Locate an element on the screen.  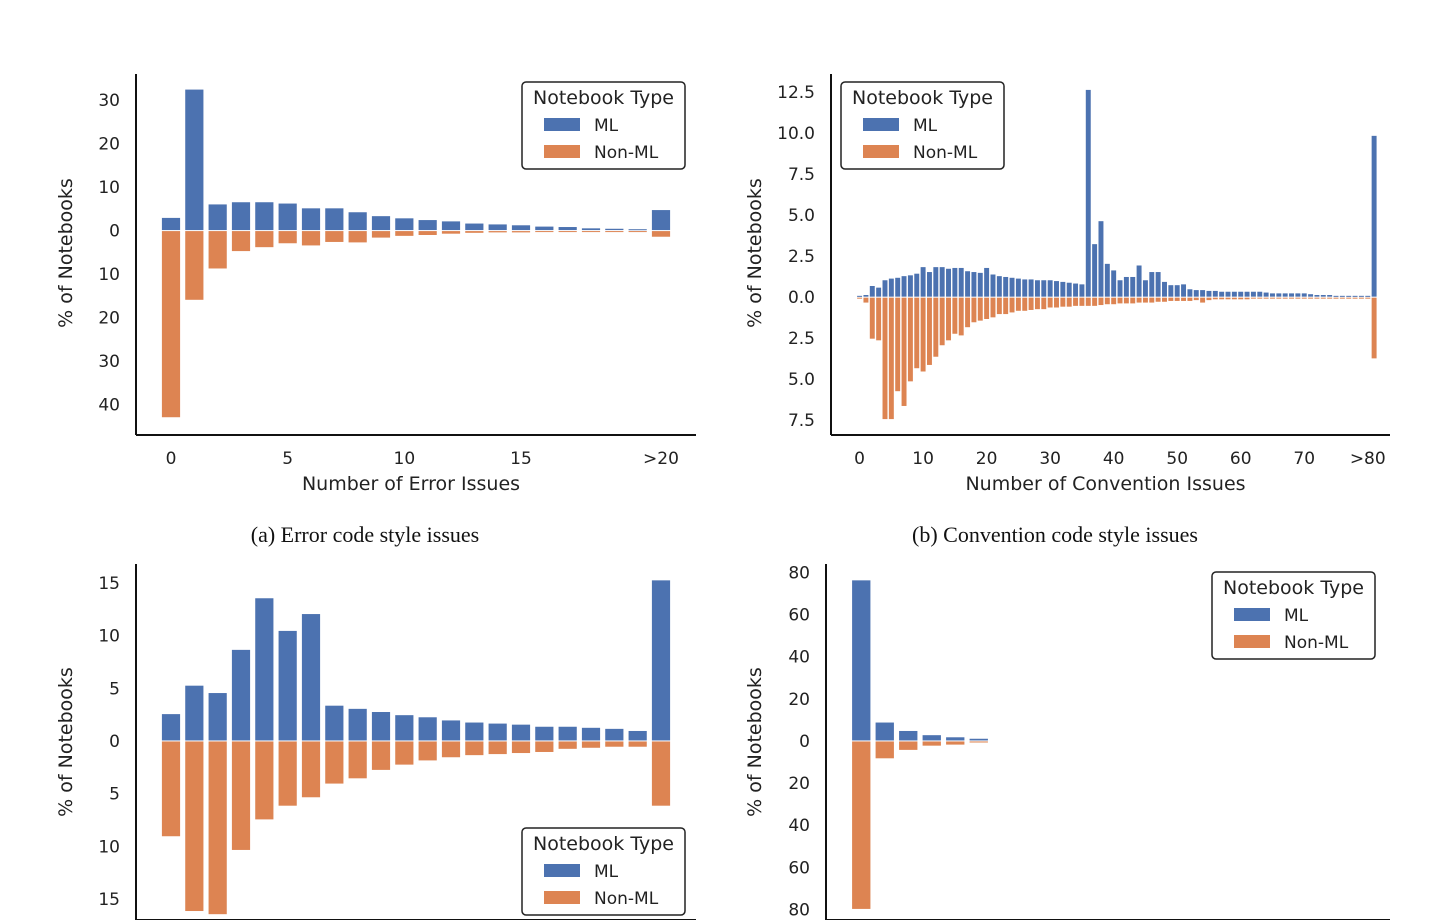
y-tick-label: 5.0 is located at coordinates (801, 380).